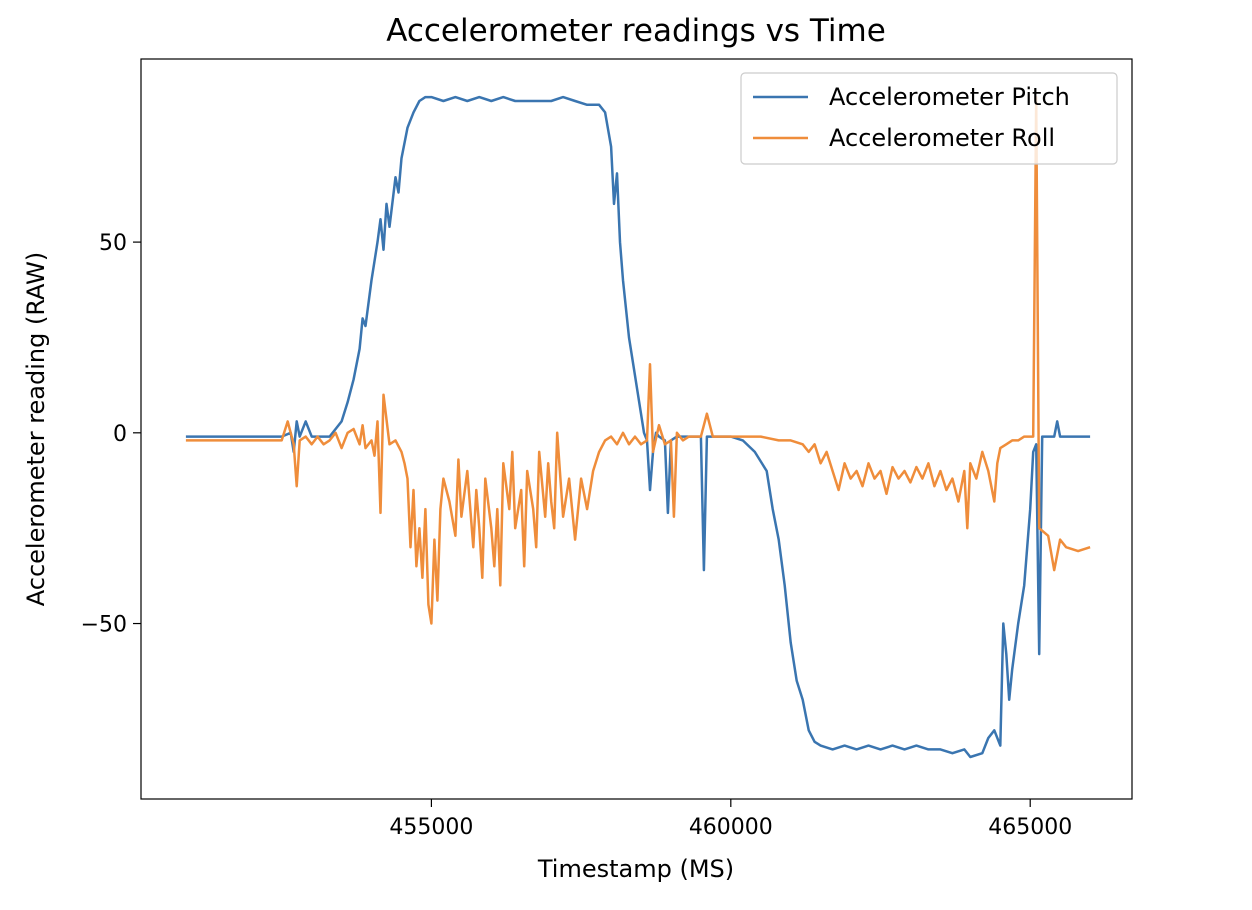 The image size is (1252, 910). I want to click on chart-title: Accelerometer readings vs Time, so click(636, 31).